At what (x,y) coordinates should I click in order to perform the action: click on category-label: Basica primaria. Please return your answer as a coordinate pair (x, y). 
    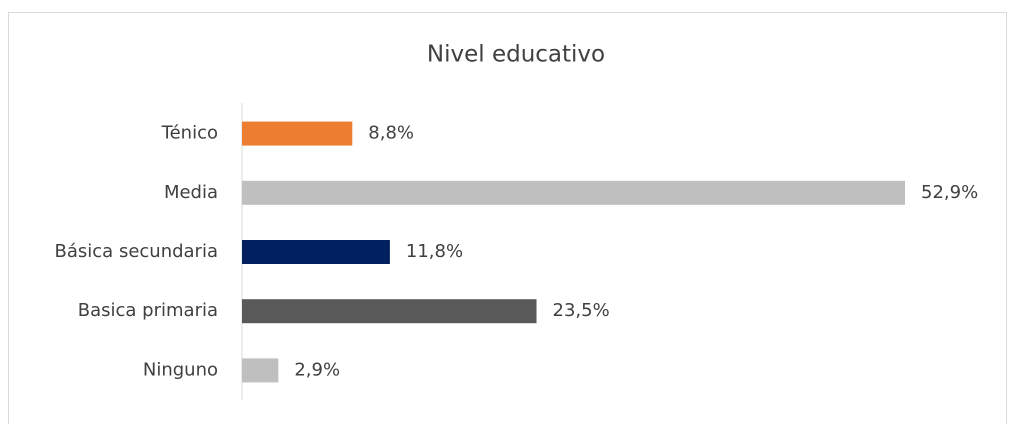
    Looking at the image, I should click on (148, 310).